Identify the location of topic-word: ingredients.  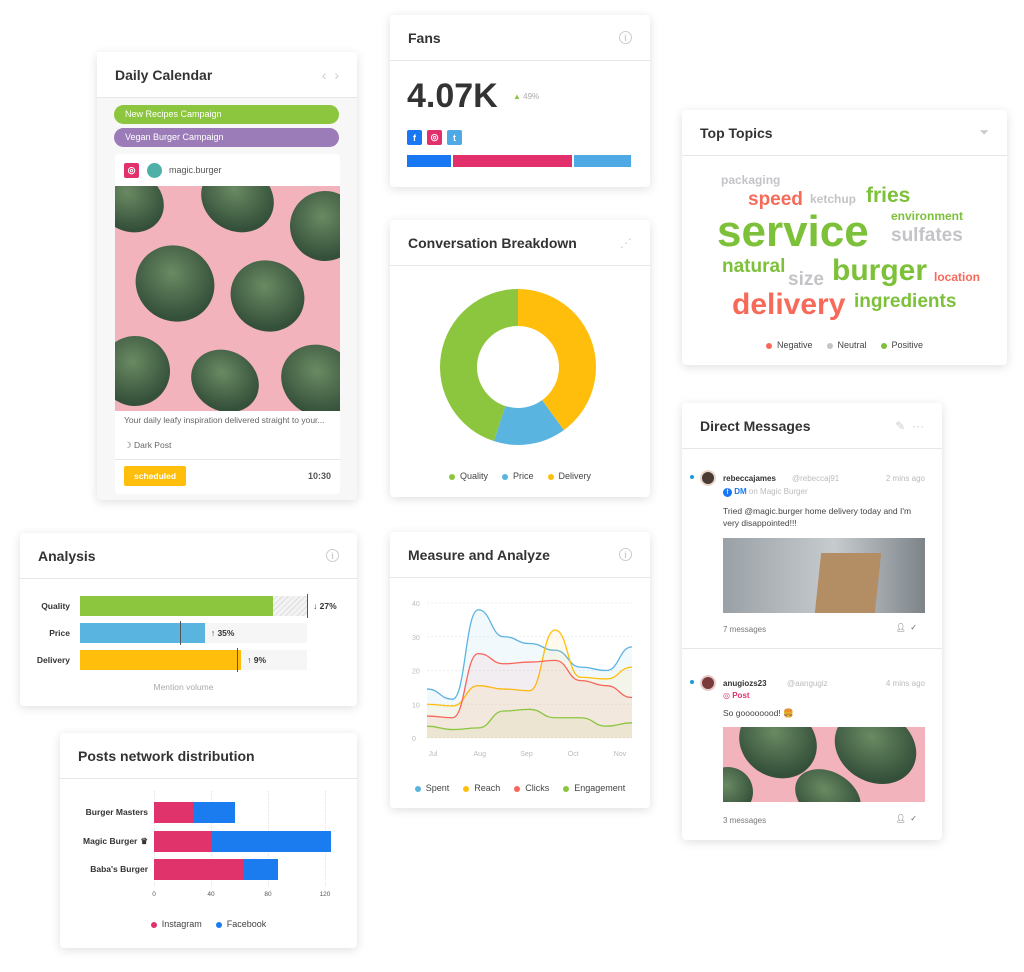
(905, 301).